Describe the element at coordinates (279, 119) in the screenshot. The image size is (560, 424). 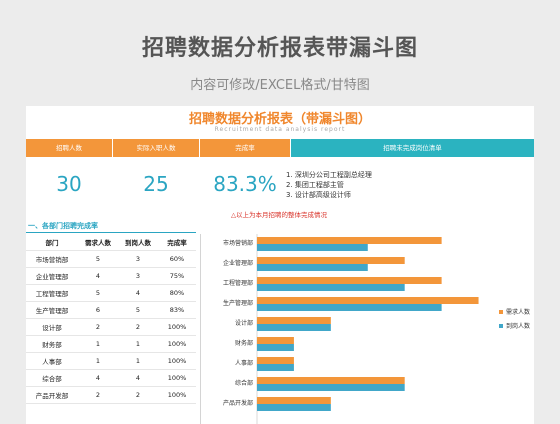
I see `report-title: 招聘数据分析报表（带漏斗图）` at that location.